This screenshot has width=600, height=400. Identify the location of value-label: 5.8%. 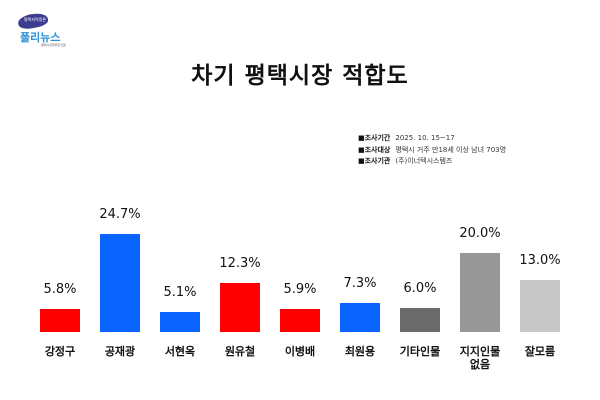
(60, 289).